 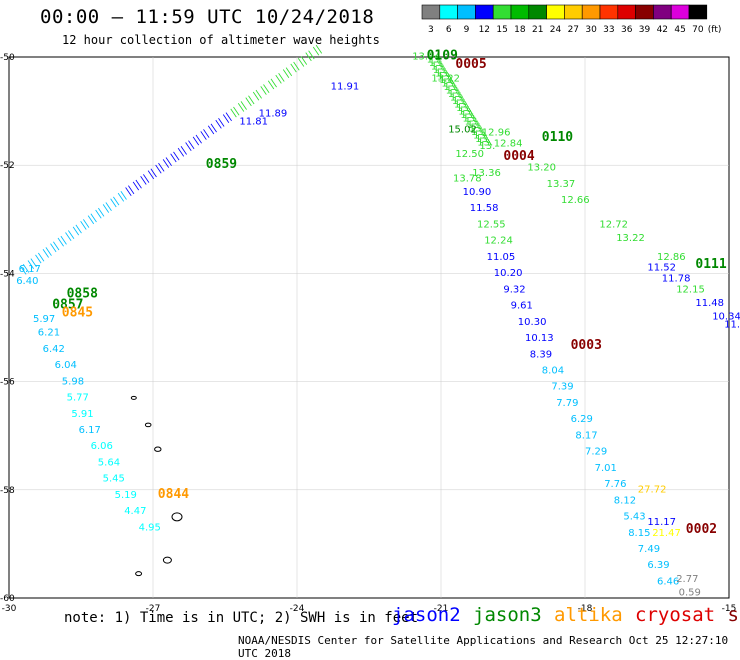 What do you see at coordinates (150, 527) in the screenshot?
I see `wave-height-label: 4.95` at bounding box center [150, 527].